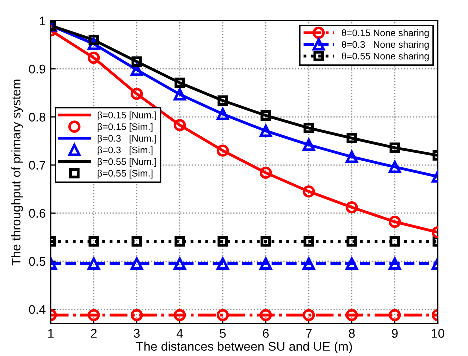  I want to click on x-tick-label: 9, so click(395, 333).